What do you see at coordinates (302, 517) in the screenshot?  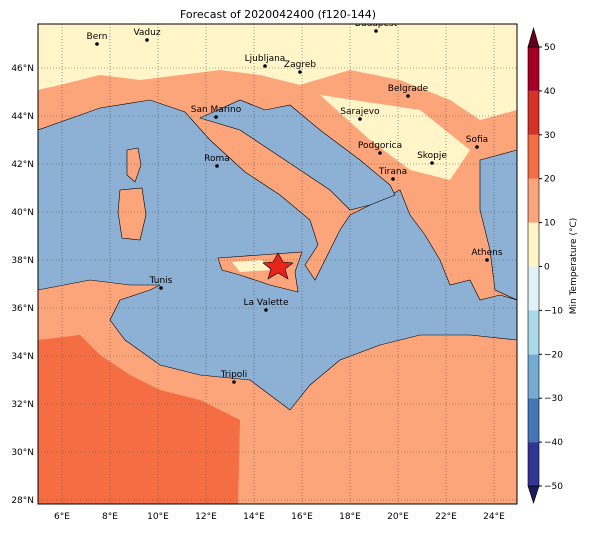 I see `lon-tick-label: 16°E` at bounding box center [302, 517].